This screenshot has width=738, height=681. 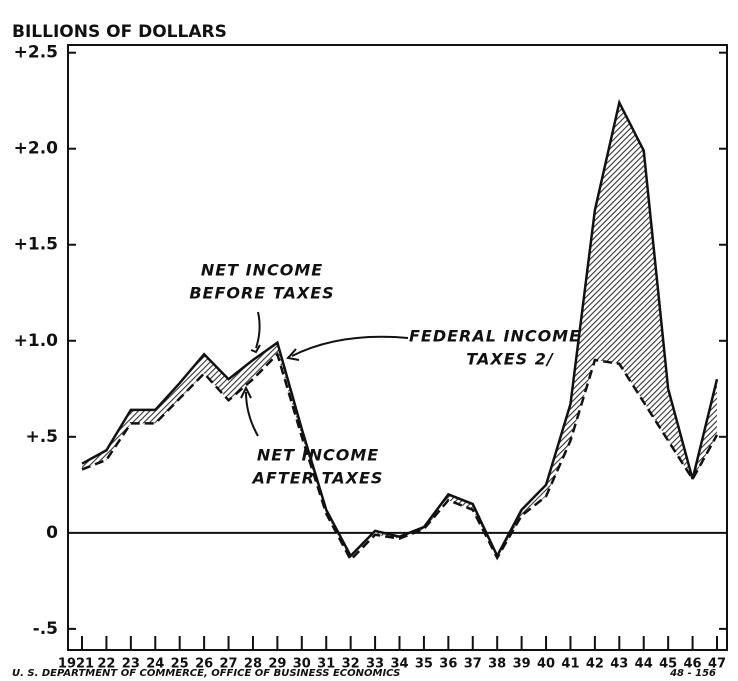 What do you see at coordinates (317, 478) in the screenshot?
I see `annotation: AFTER TAXES` at bounding box center [317, 478].